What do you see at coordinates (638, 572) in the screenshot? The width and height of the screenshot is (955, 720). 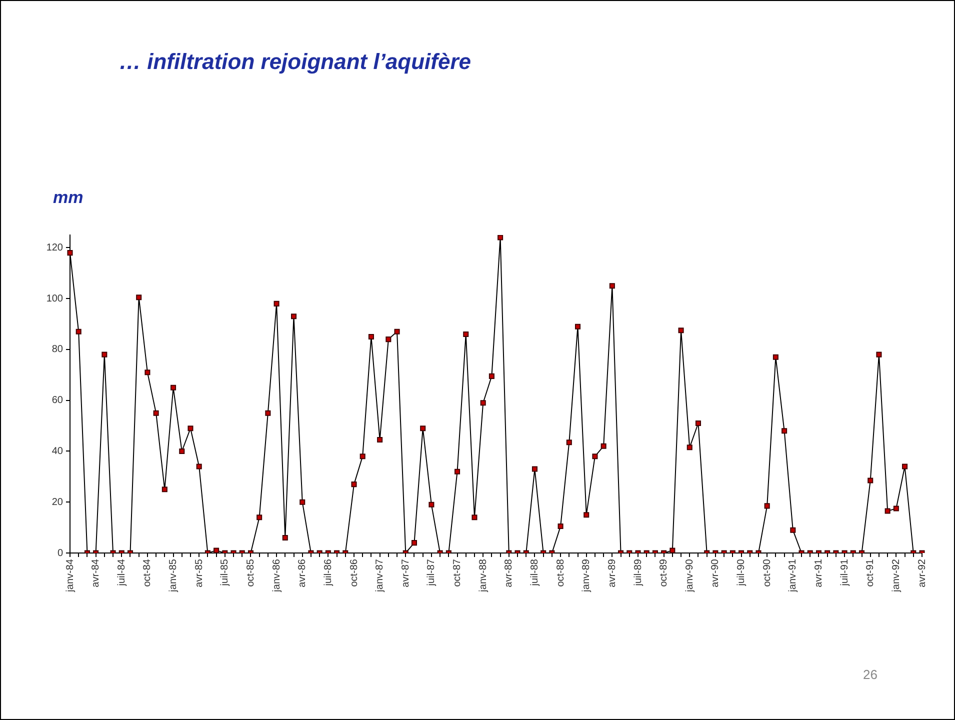 I see `x-tick-label: juil-89` at bounding box center [638, 572].